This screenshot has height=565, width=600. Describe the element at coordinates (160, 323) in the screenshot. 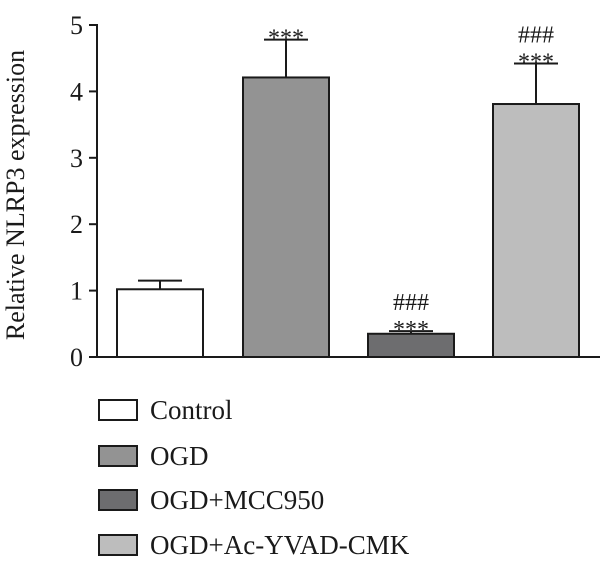

I see `bar-control` at that location.